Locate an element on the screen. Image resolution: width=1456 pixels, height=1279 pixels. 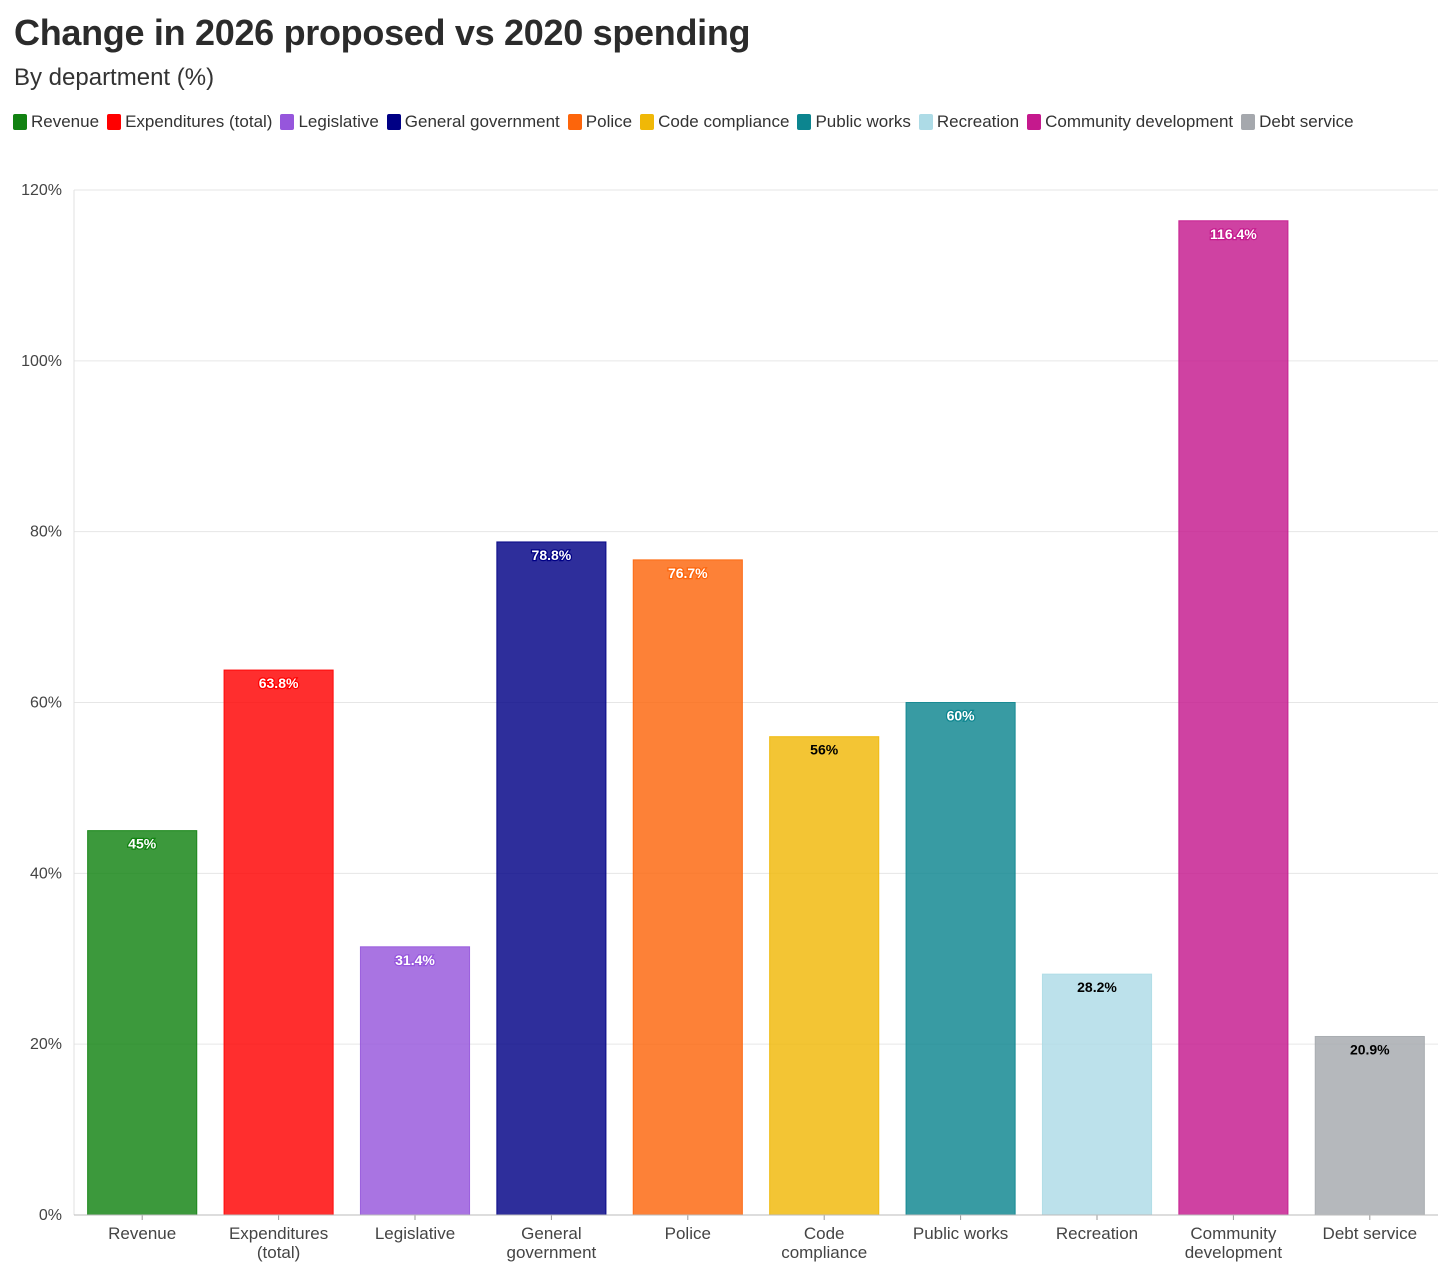
data-label: 56% is located at coordinates (824, 750).